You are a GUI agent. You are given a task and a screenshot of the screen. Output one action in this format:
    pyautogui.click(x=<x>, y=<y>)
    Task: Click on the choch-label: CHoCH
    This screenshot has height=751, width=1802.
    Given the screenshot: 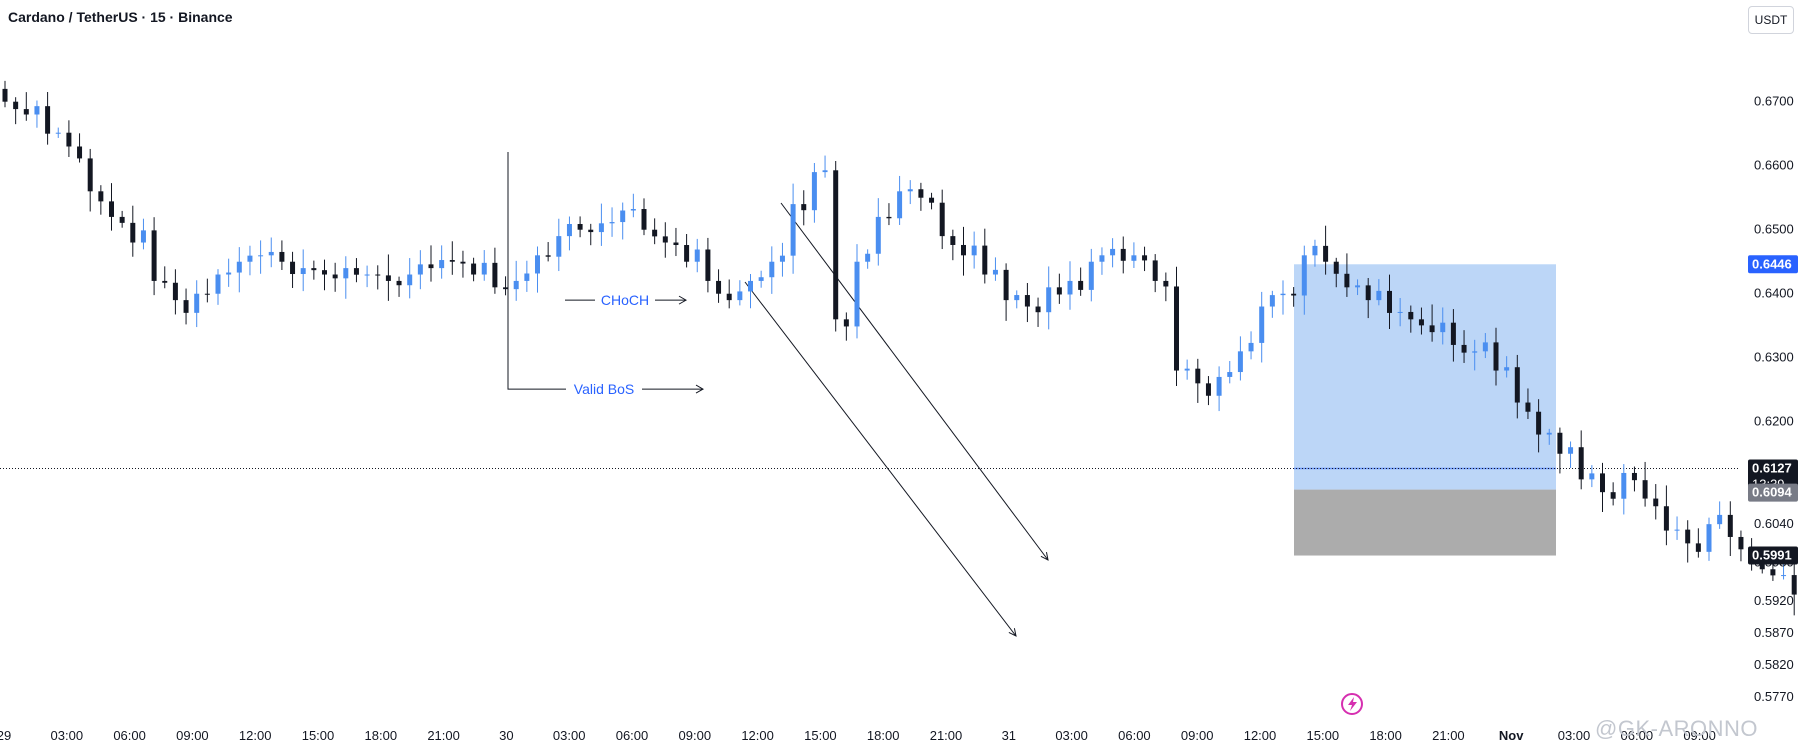 What is the action you would take?
    pyautogui.click(x=625, y=300)
    